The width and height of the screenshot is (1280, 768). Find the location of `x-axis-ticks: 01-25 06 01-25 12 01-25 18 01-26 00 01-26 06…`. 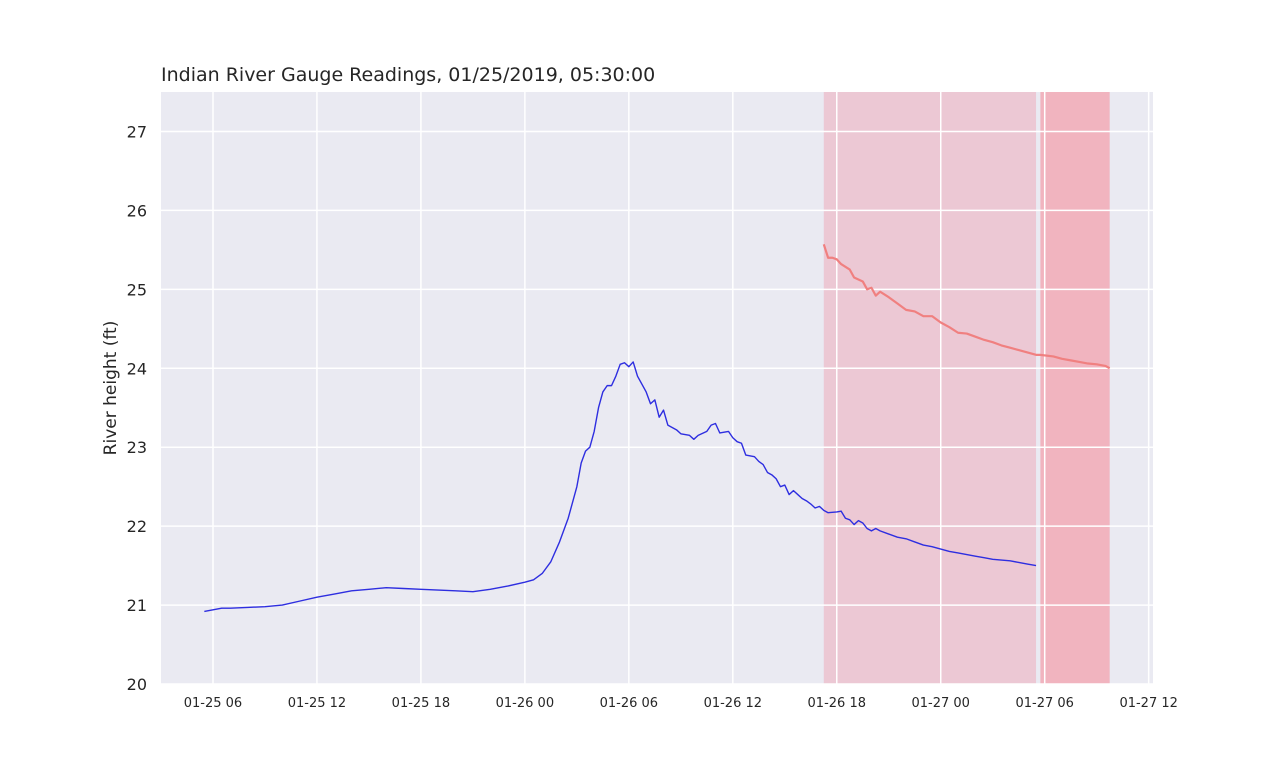

x-axis-ticks: 01-25 06 01-25 12 01-25 18 01-26 00 01-26 06… is located at coordinates (681, 703).